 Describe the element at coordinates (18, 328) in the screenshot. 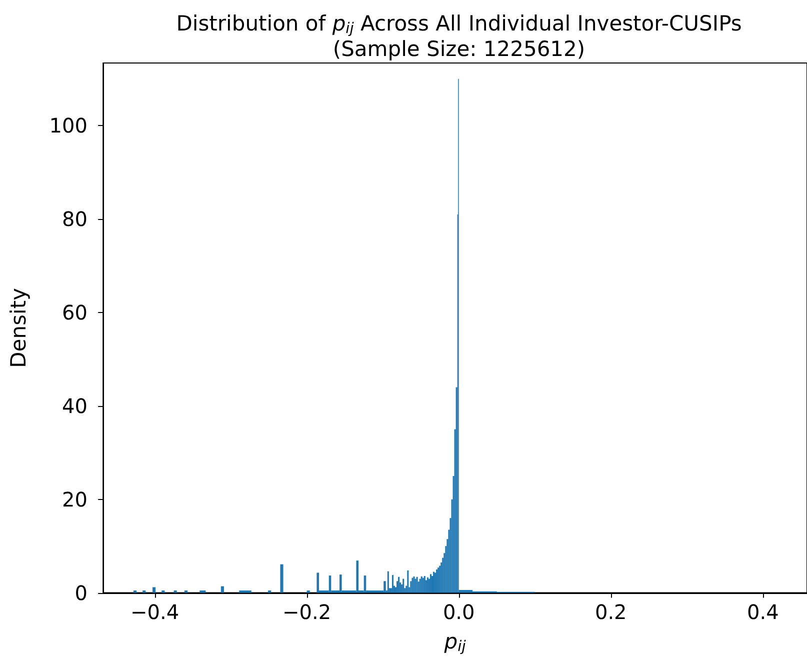

I see `y-axis-title: Density` at that location.